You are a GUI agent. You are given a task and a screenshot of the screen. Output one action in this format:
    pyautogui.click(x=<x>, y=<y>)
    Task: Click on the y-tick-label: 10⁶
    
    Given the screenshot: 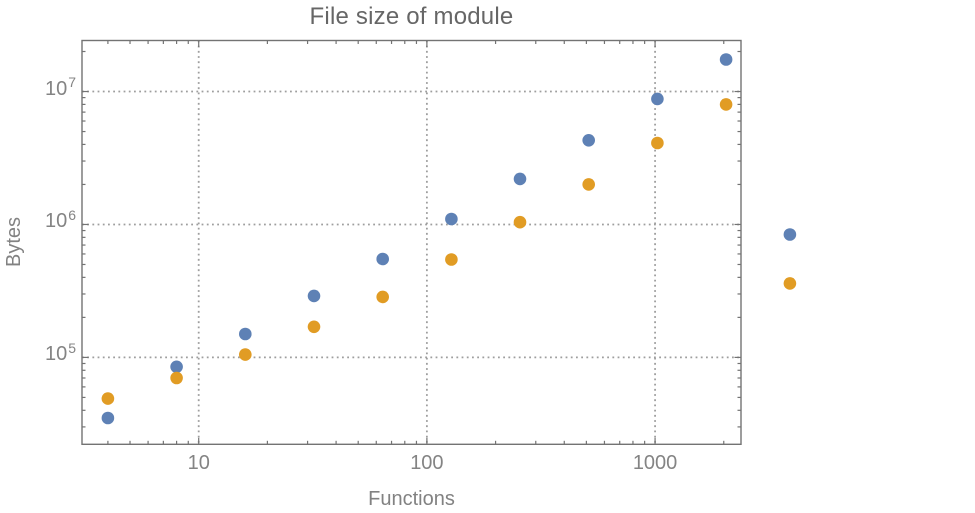 What is the action you would take?
    pyautogui.click(x=60, y=219)
    